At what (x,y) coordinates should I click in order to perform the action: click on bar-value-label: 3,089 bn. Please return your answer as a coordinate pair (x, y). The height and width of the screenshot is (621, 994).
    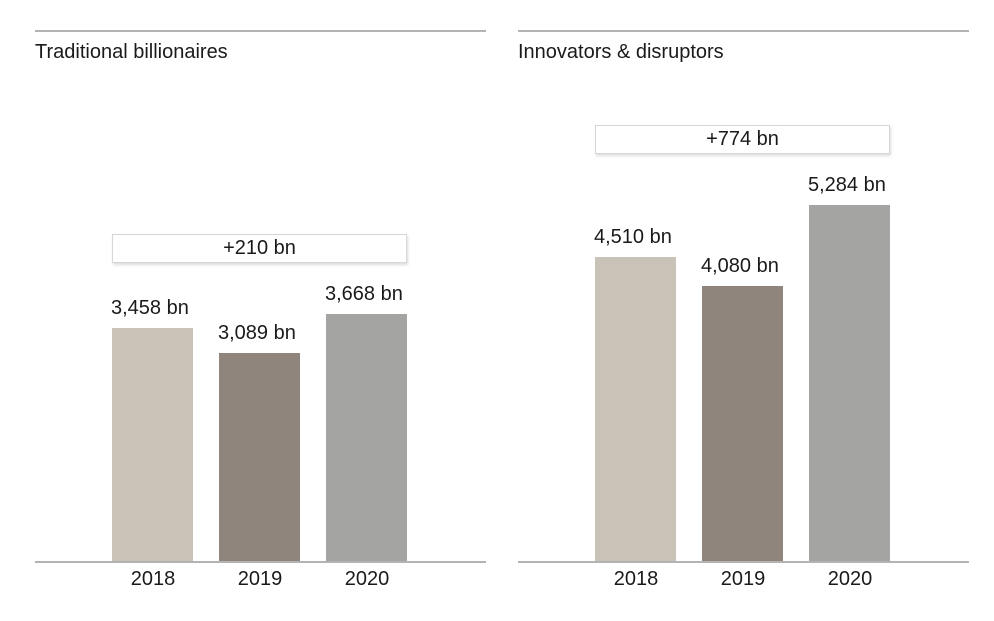
    Looking at the image, I should click on (257, 333).